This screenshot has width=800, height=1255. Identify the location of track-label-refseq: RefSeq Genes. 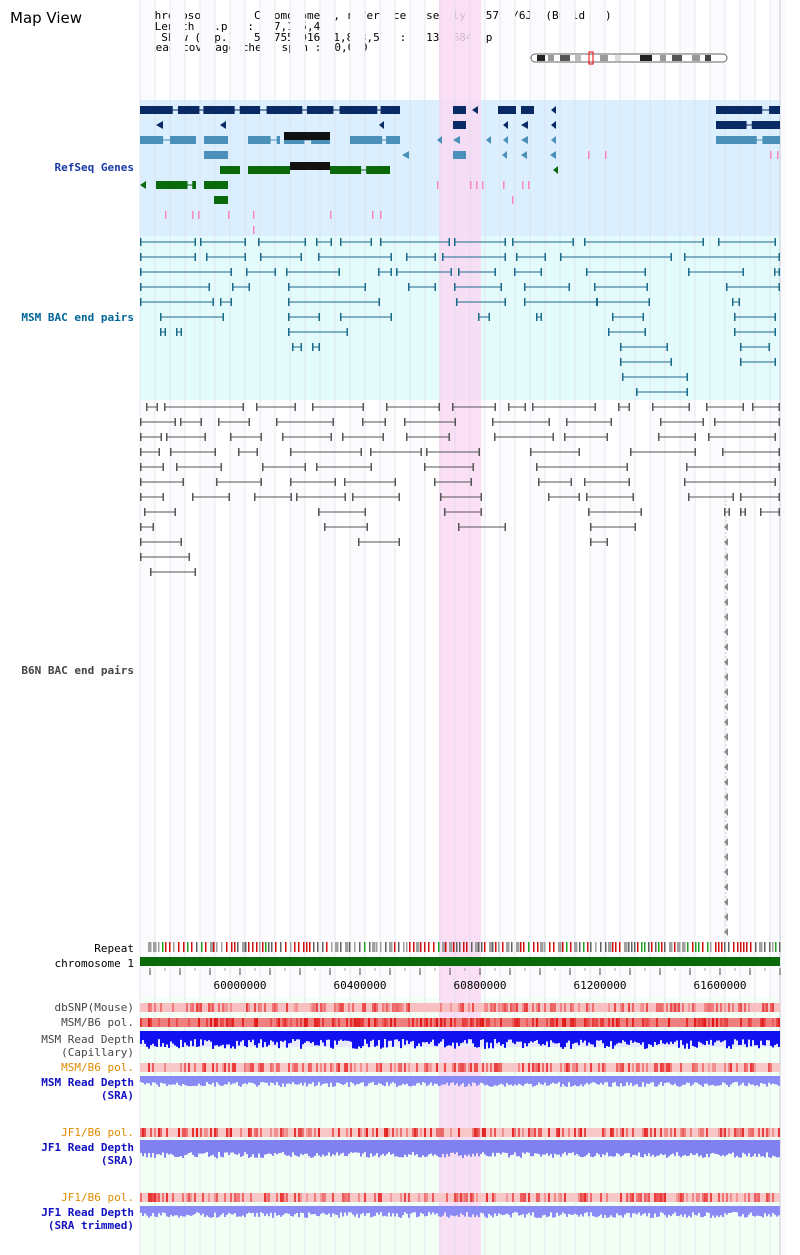
(94, 167).